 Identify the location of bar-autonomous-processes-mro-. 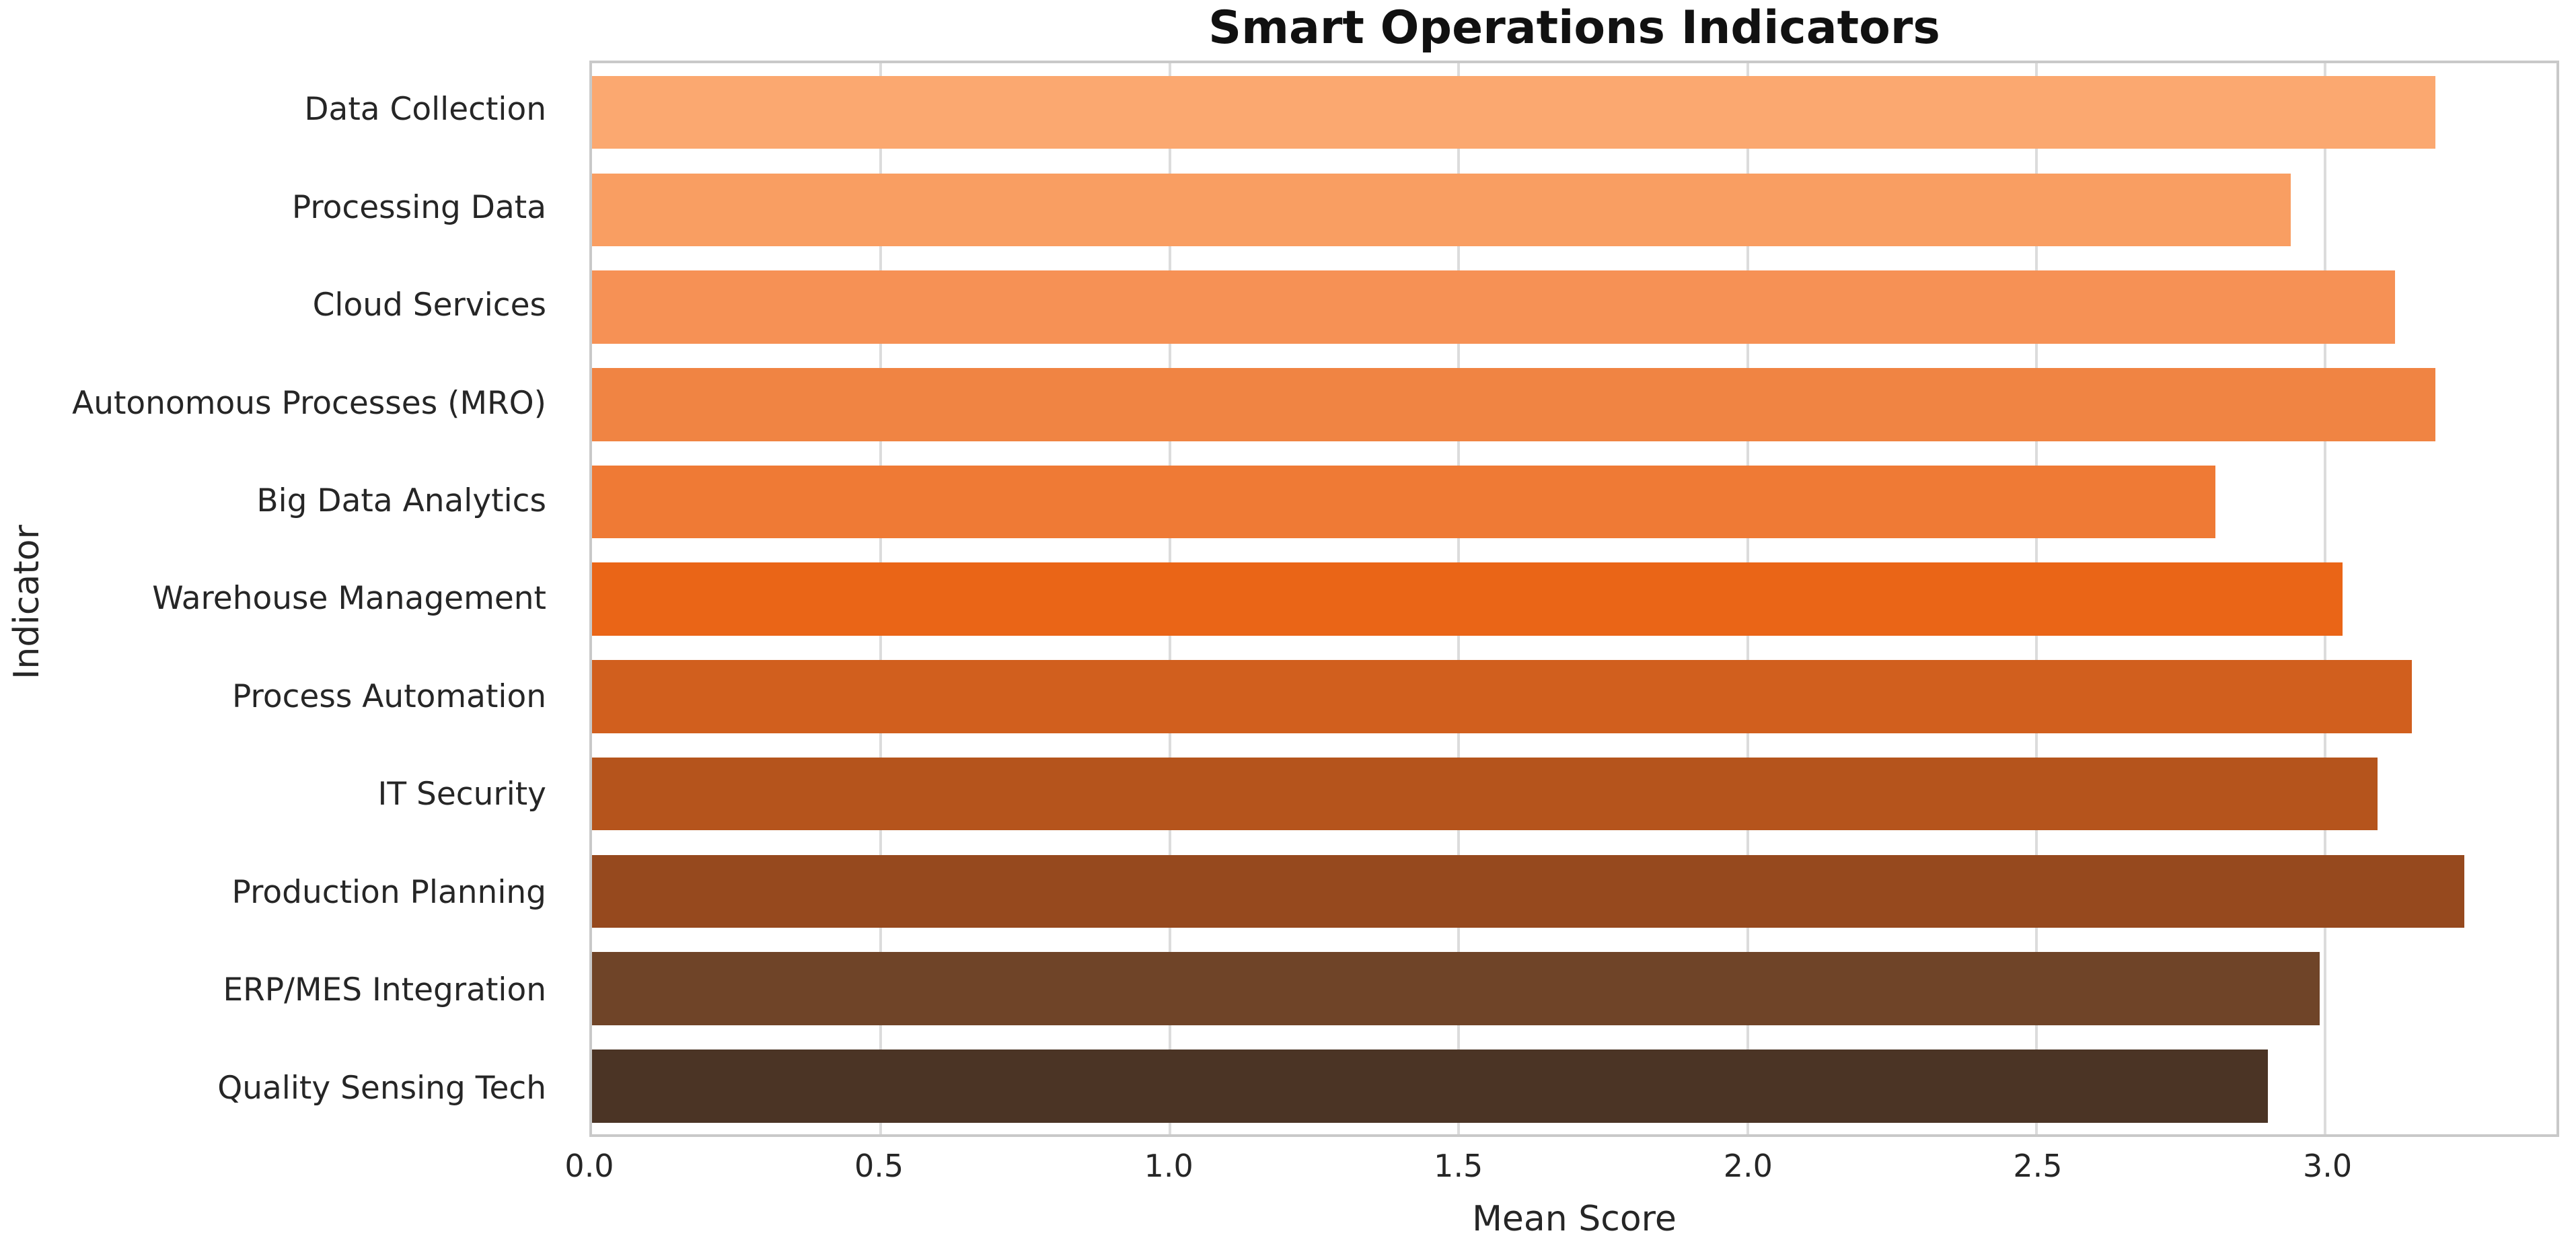
(1513, 404).